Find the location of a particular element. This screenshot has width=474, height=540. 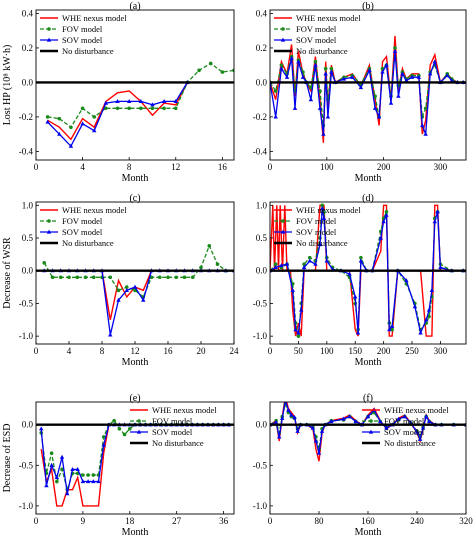

y-axis-label: Lost HP (10⁸ kW·h) is located at coordinates (7, 85).